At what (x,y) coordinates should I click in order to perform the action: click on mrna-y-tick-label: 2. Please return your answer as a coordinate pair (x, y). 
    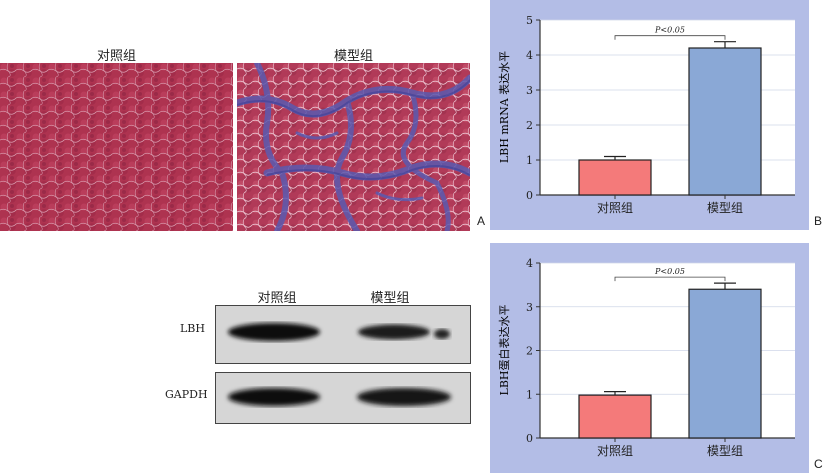
    Looking at the image, I should click on (529, 125).